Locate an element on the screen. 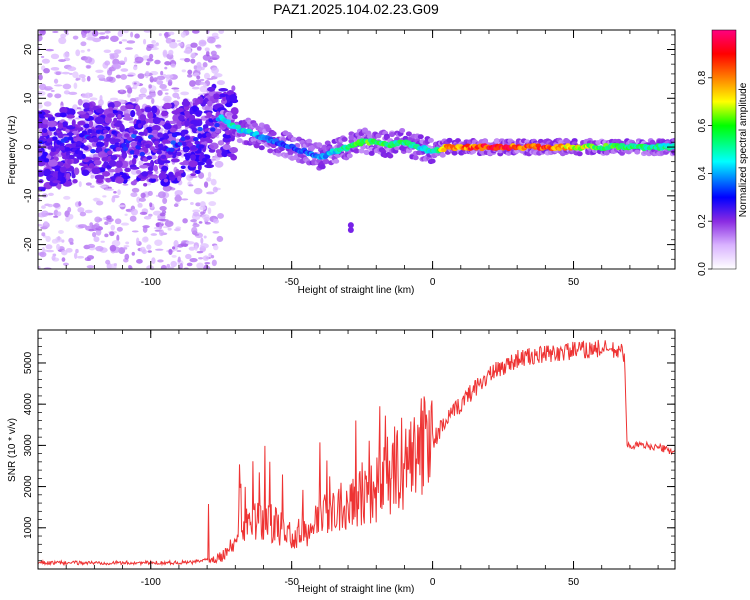 The image size is (750, 600). snr-y-axis-label: SNR (10 * v/v) is located at coordinates (12, 450).